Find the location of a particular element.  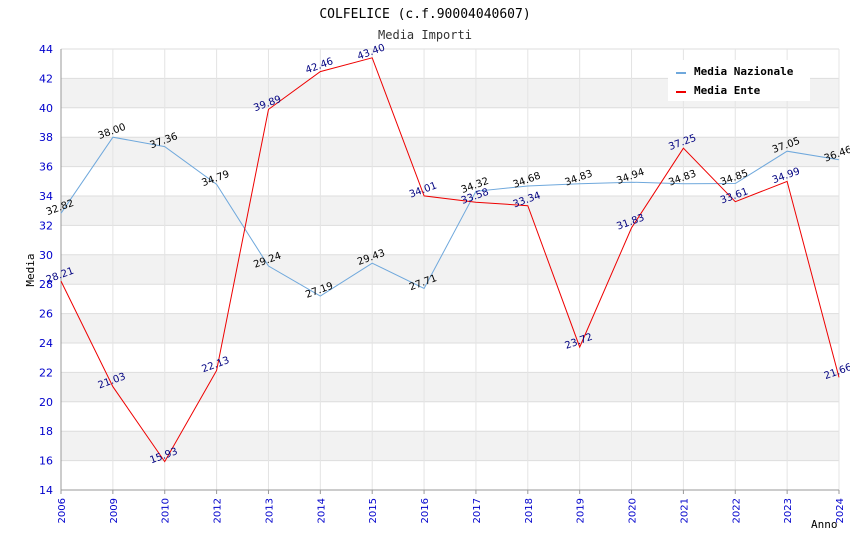

x-axis-label: Anno is located at coordinates (824, 524).